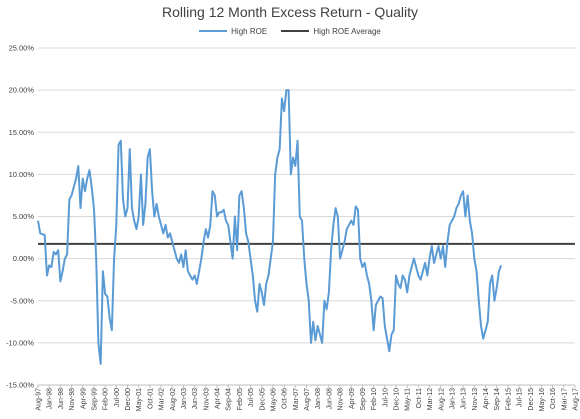 The width and height of the screenshot is (580, 419). Describe the element at coordinates (475, 399) in the screenshot. I see `x-tick-label: Nov-13` at that location.